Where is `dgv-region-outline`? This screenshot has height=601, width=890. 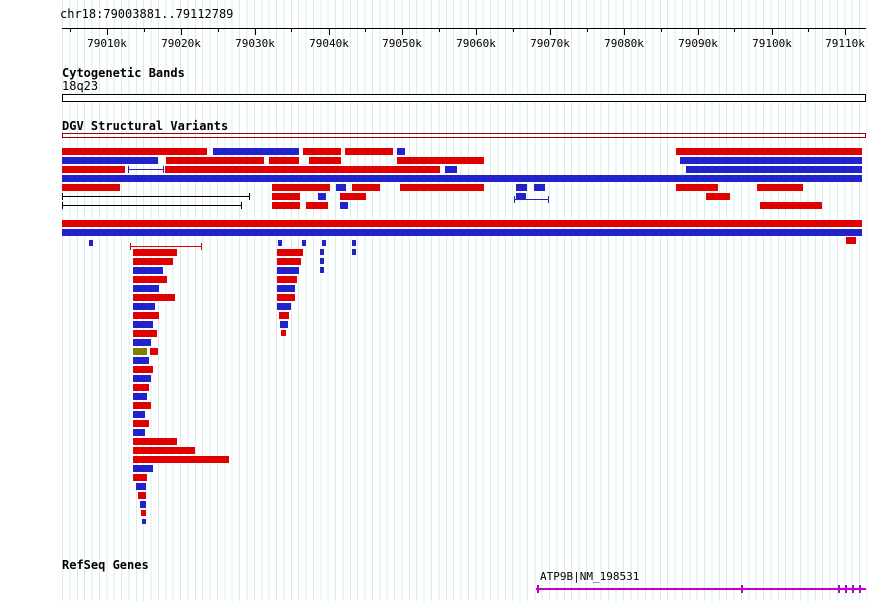
dgv-region-outline is located at coordinates (464, 135).